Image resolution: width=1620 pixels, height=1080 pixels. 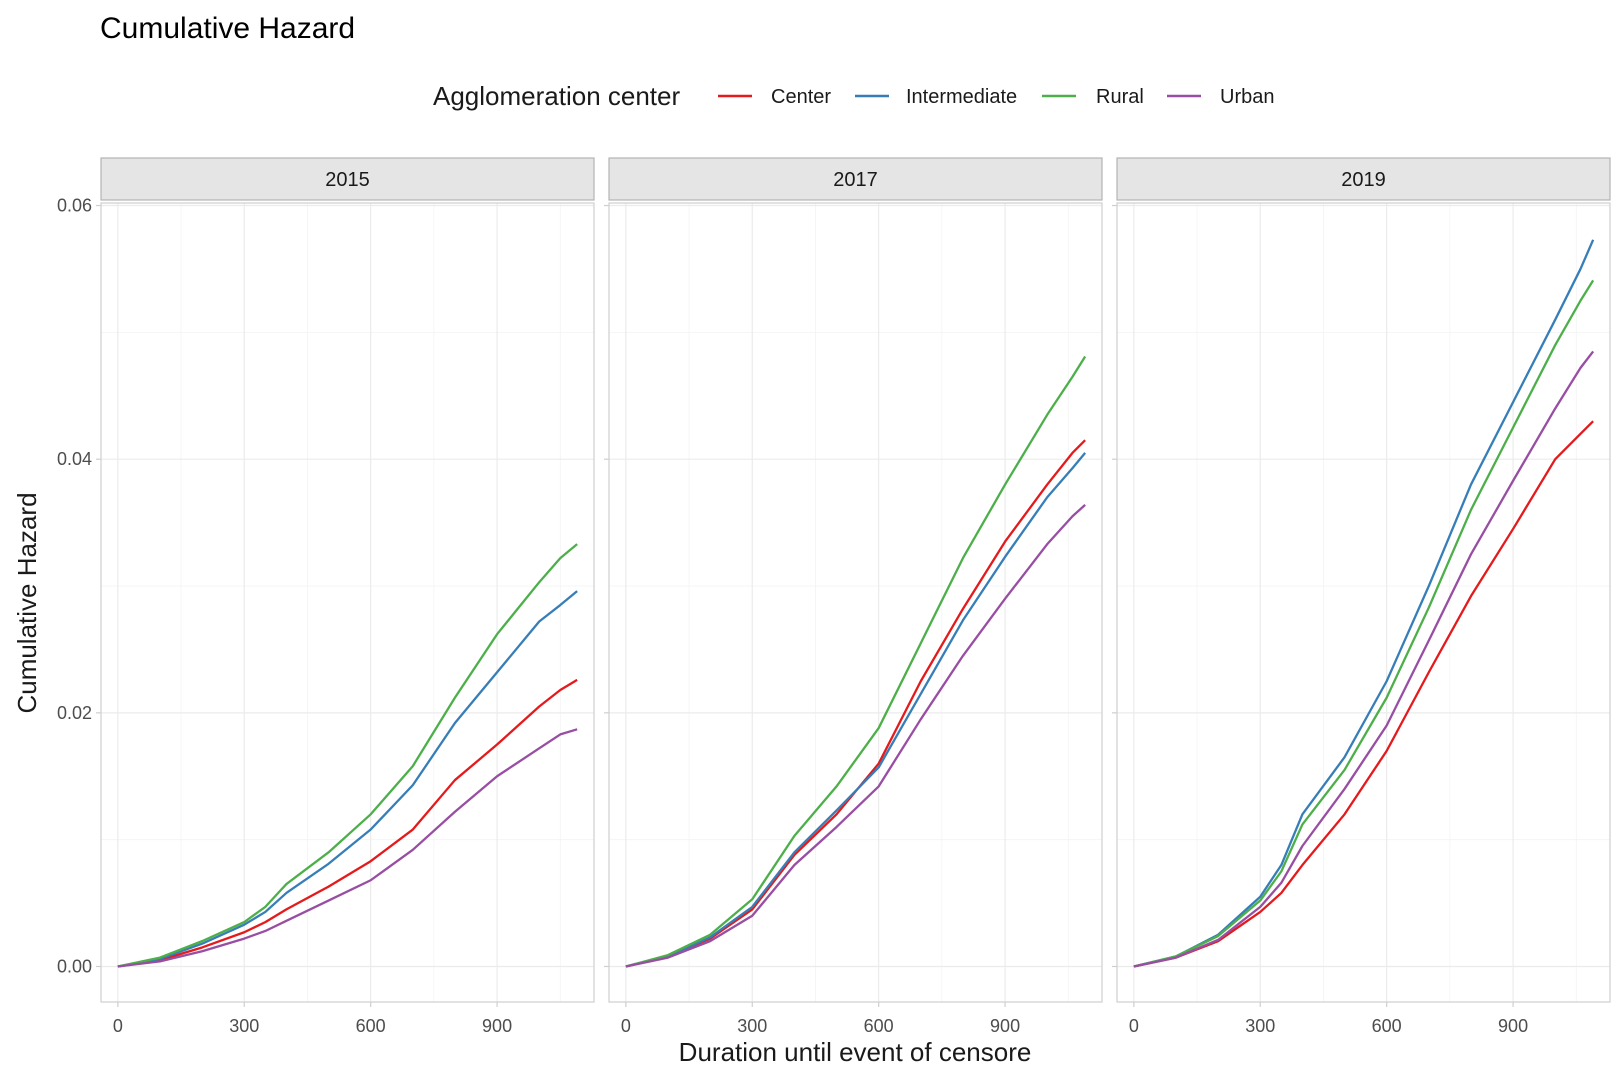 I want to click on facet-strip-2017, so click(x=855, y=179).